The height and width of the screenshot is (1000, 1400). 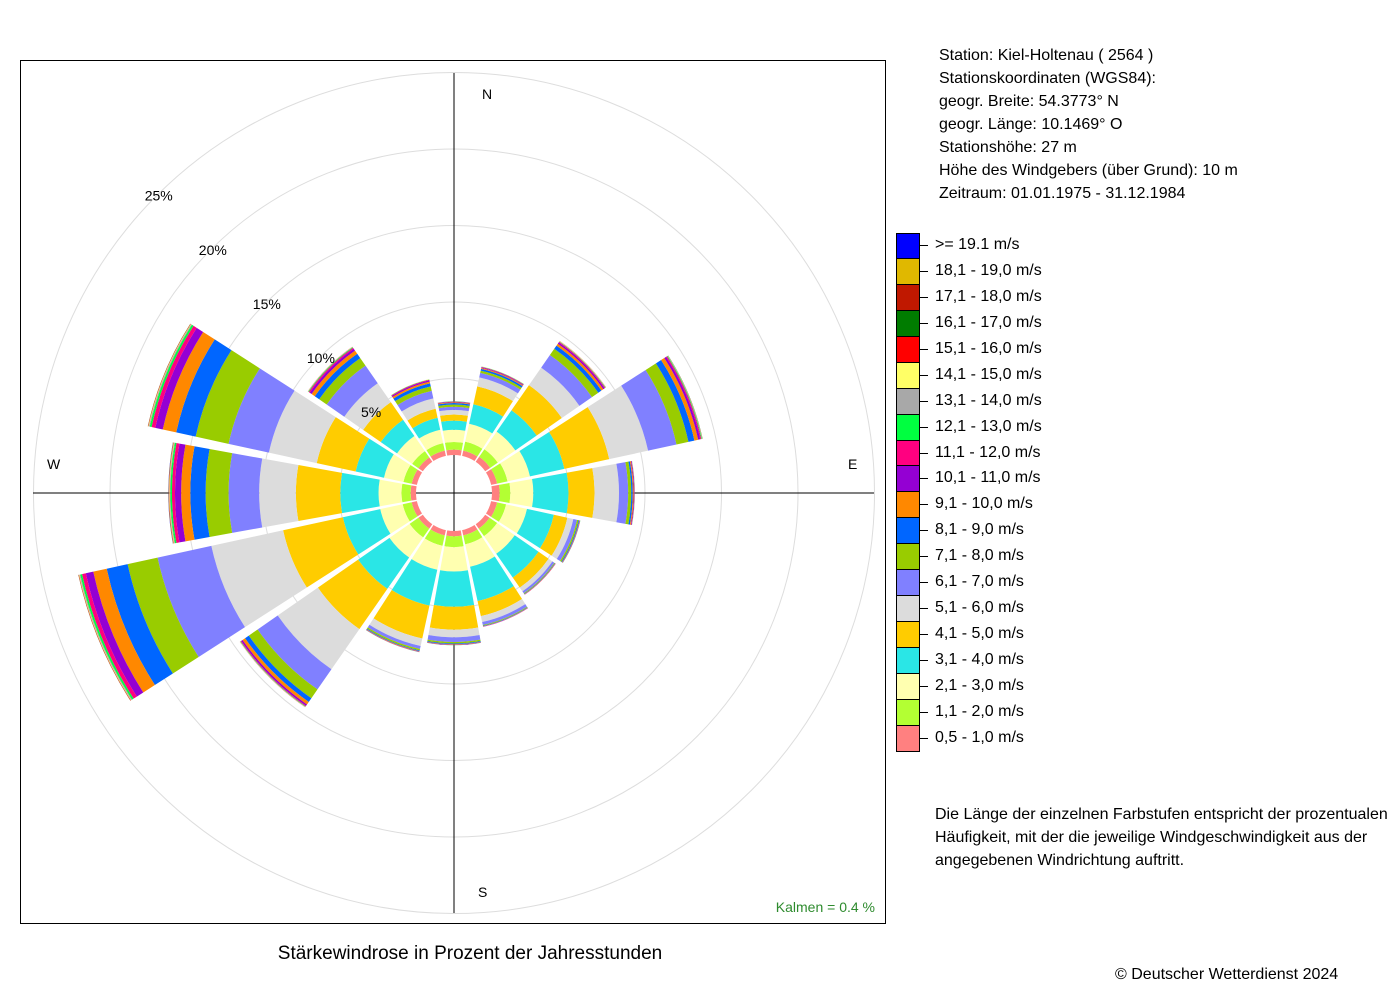 What do you see at coordinates (1227, 974) in the screenshot?
I see `copyright: © Deutscher Wetterdienst 2024` at bounding box center [1227, 974].